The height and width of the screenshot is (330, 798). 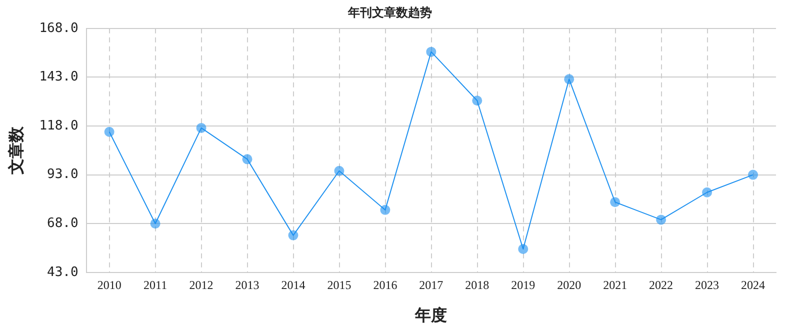 I want to click on x-tick-label: 2012, so click(x=201, y=285).